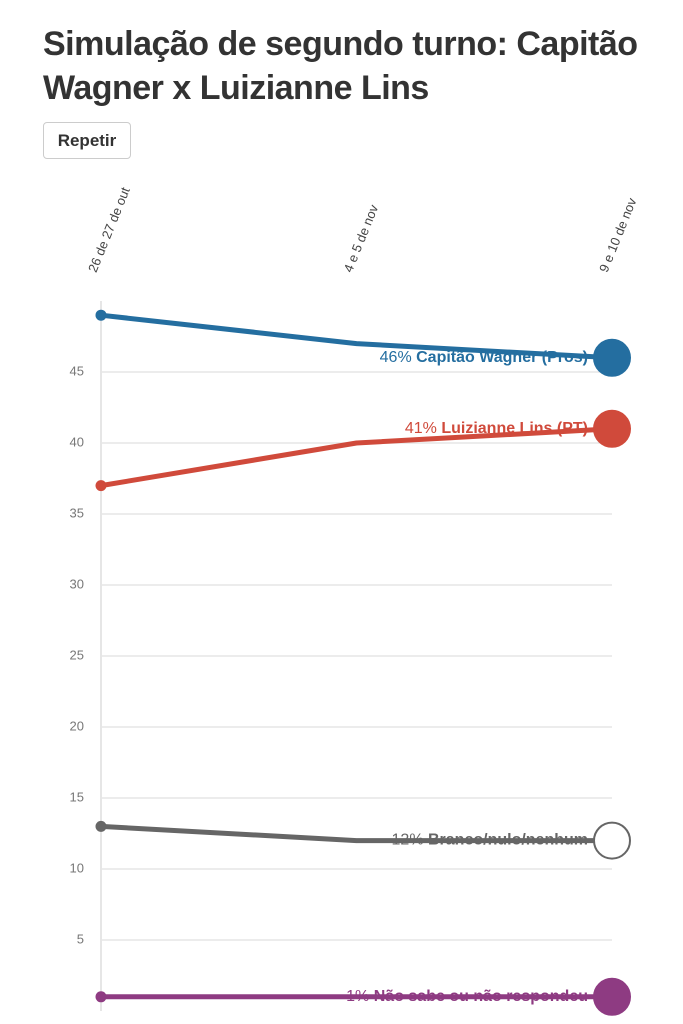 This screenshot has width=683, height=1024. What do you see at coordinates (87, 140) in the screenshot?
I see `repeat-button: Repetir` at bounding box center [87, 140].